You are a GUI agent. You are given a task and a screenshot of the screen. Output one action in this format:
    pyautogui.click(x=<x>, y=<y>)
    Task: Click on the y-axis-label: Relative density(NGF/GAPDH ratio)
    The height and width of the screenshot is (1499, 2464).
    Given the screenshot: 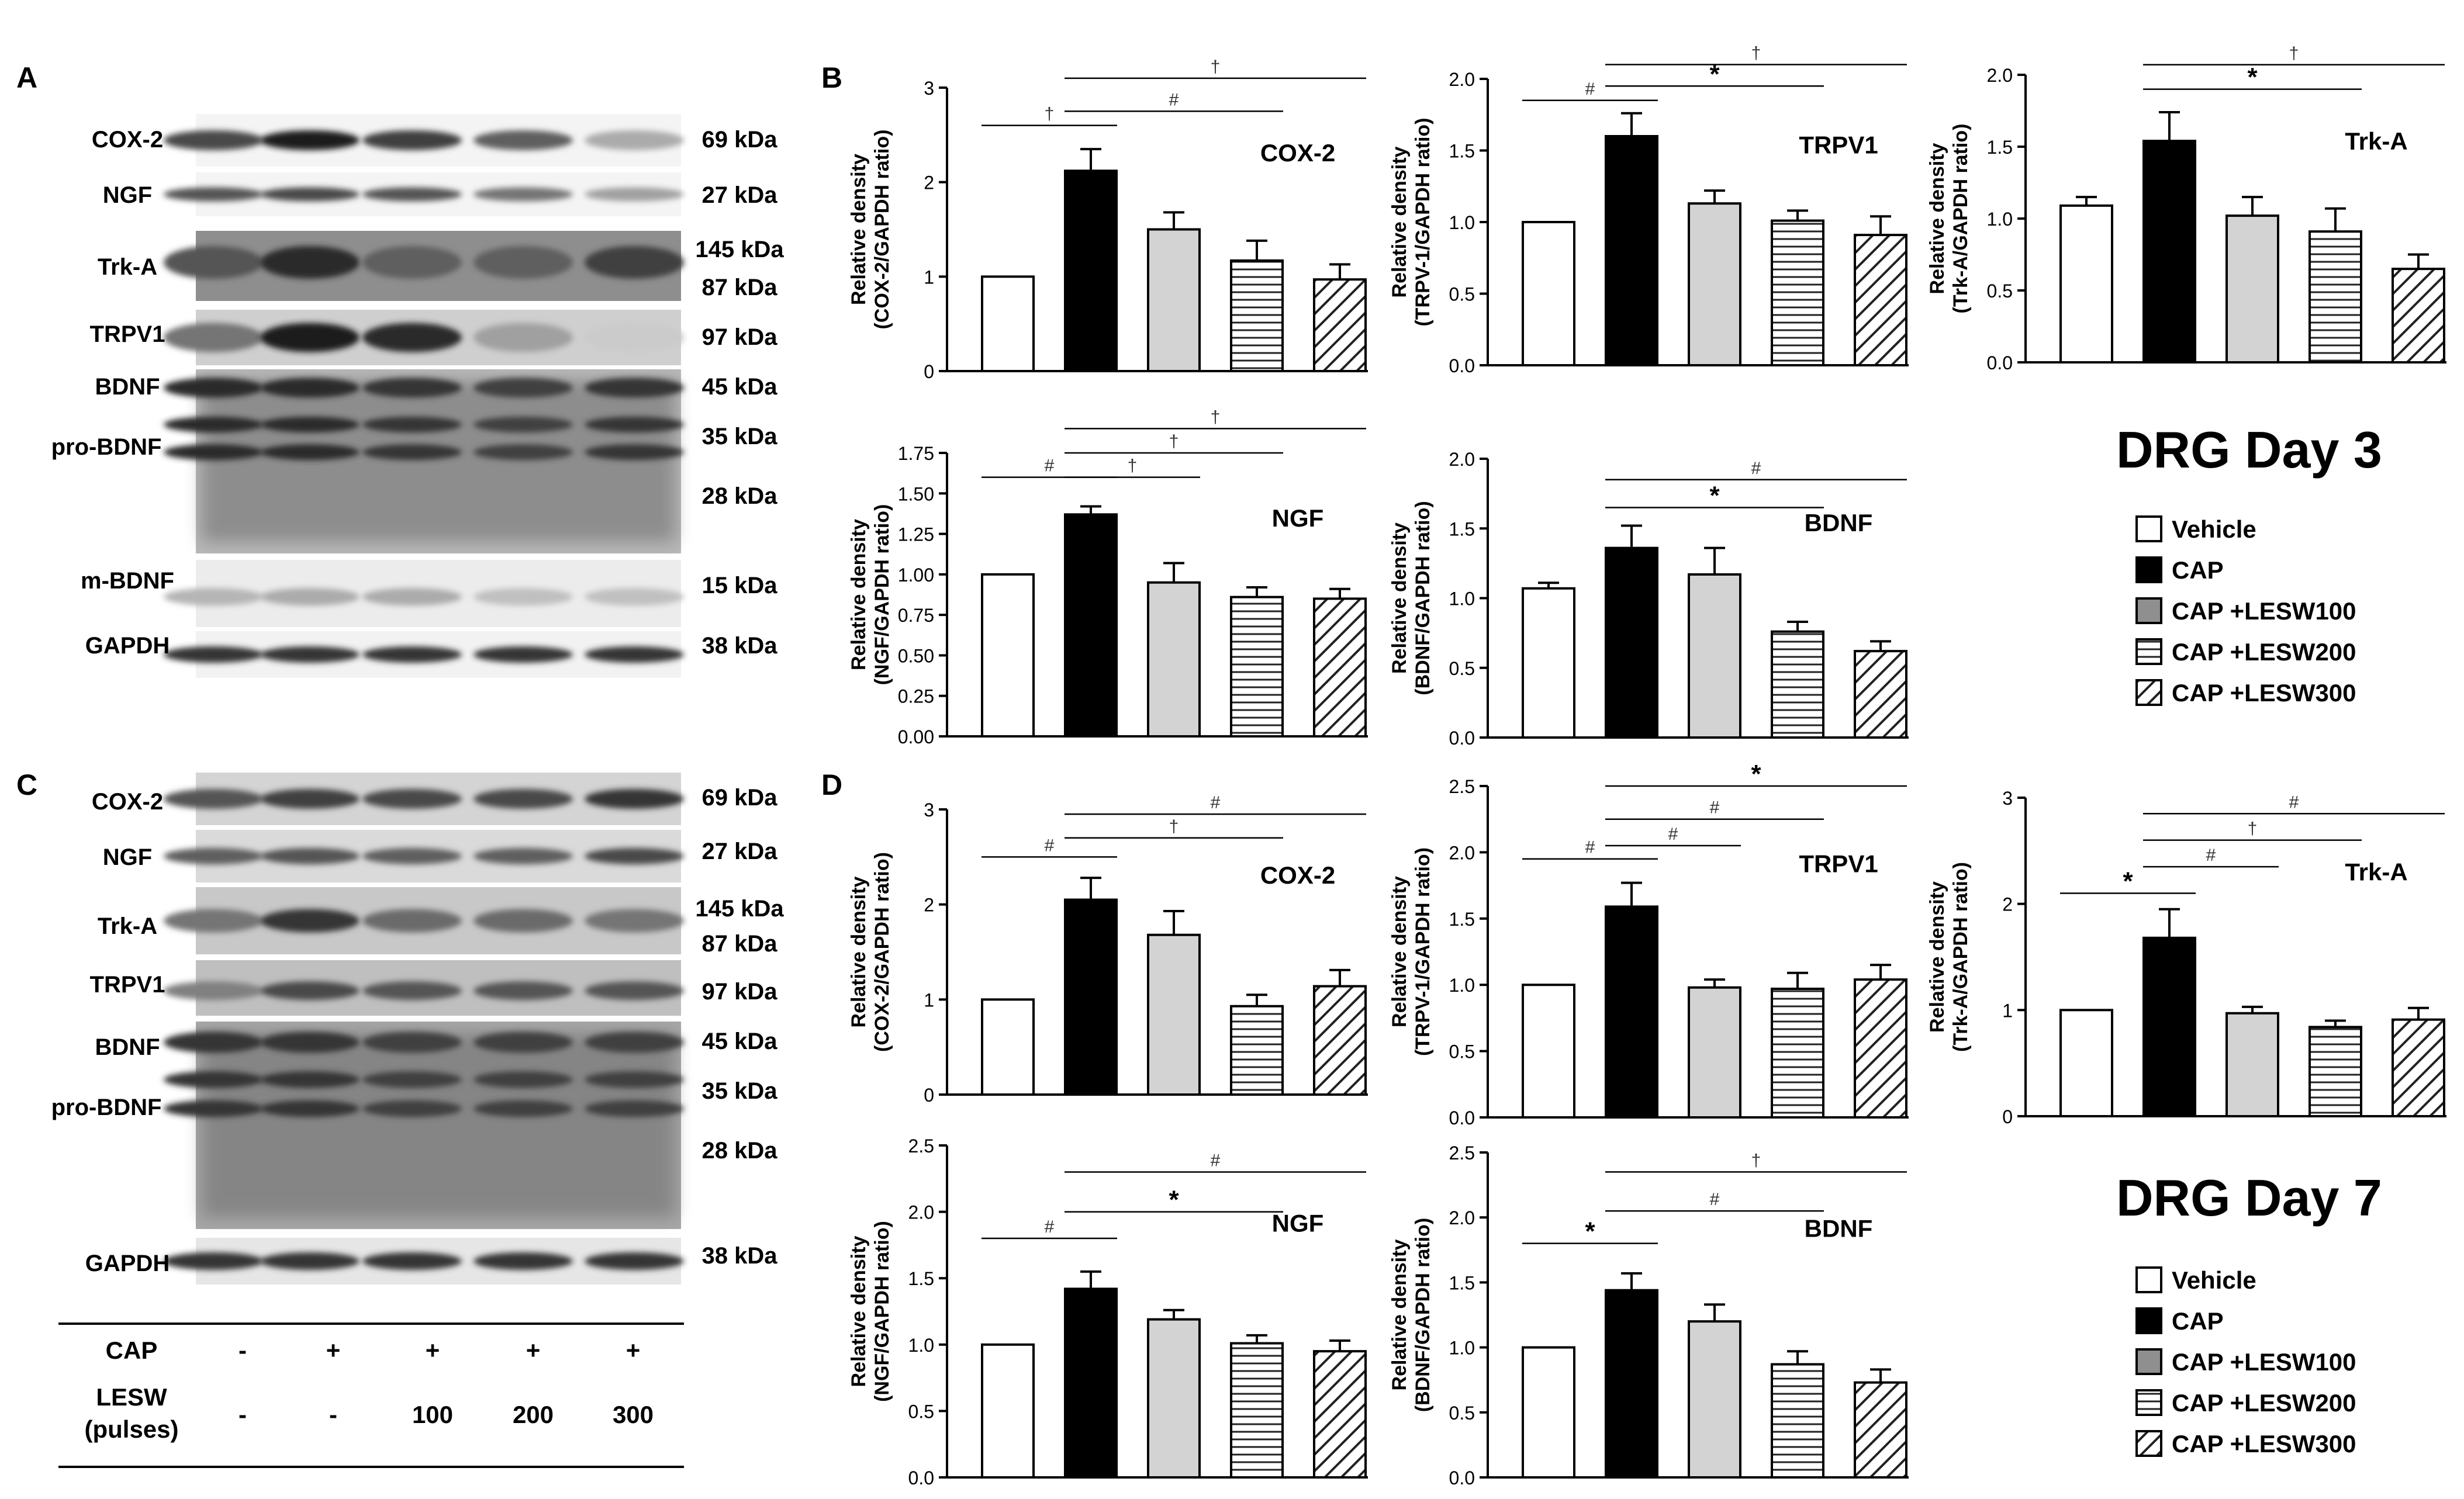 What is the action you would take?
    pyautogui.click(x=870, y=595)
    